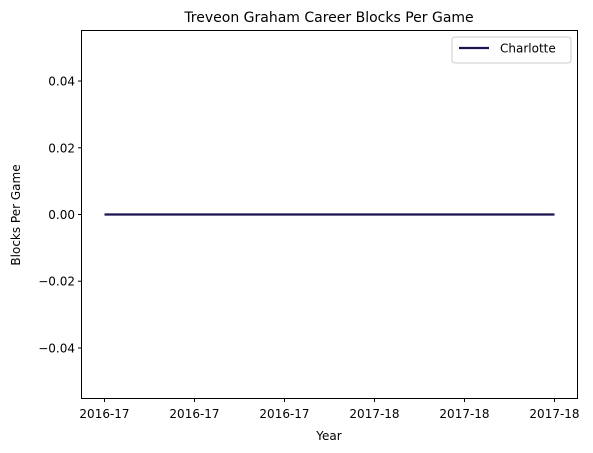 Image resolution: width=593 pixels, height=453 pixels. I want to click on y-axis-label: Blocks Per Game, so click(16, 214).